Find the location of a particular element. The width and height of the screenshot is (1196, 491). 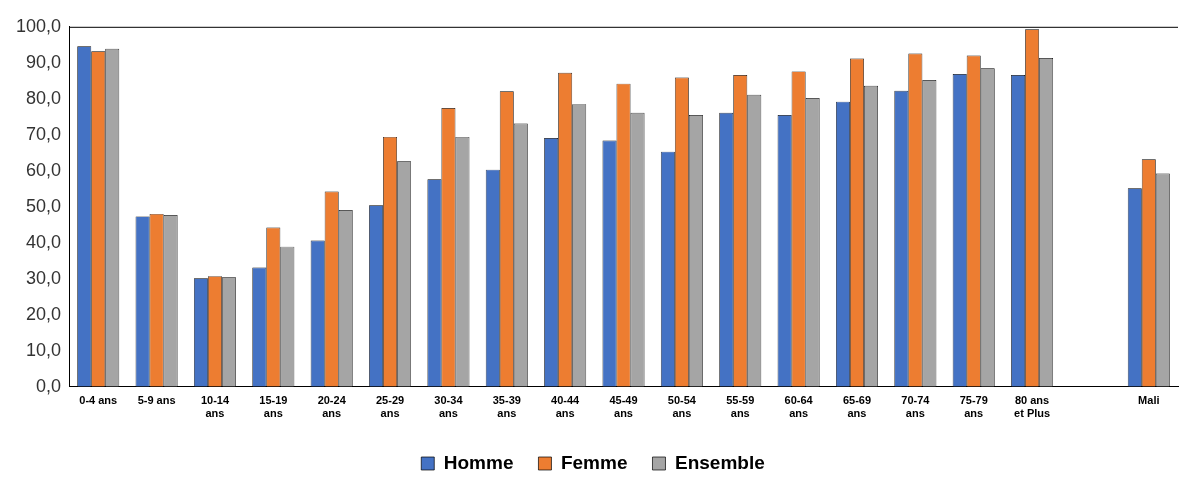

x-tick-label: Mali is located at coordinates (1149, 400).